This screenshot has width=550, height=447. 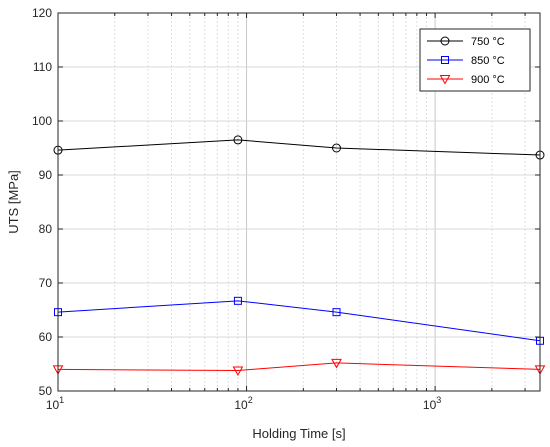 What do you see at coordinates (488, 61) in the screenshot?
I see `legend-label: 850 °C` at bounding box center [488, 61].